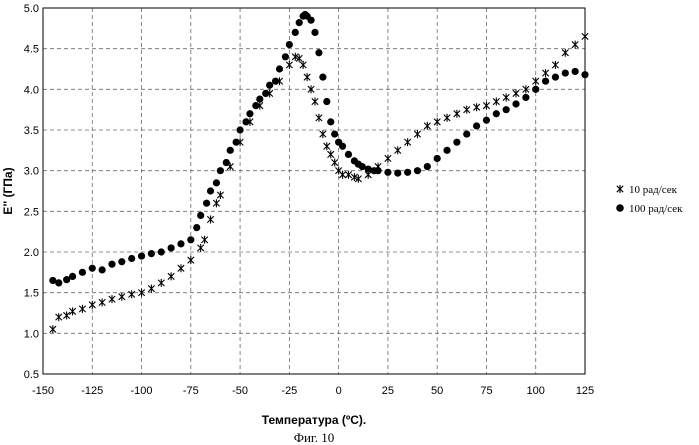 This screenshot has height=445, width=699. What do you see at coordinates (314, 420) in the screenshot?
I see `x-axis-title: Температура (ºС).` at bounding box center [314, 420].